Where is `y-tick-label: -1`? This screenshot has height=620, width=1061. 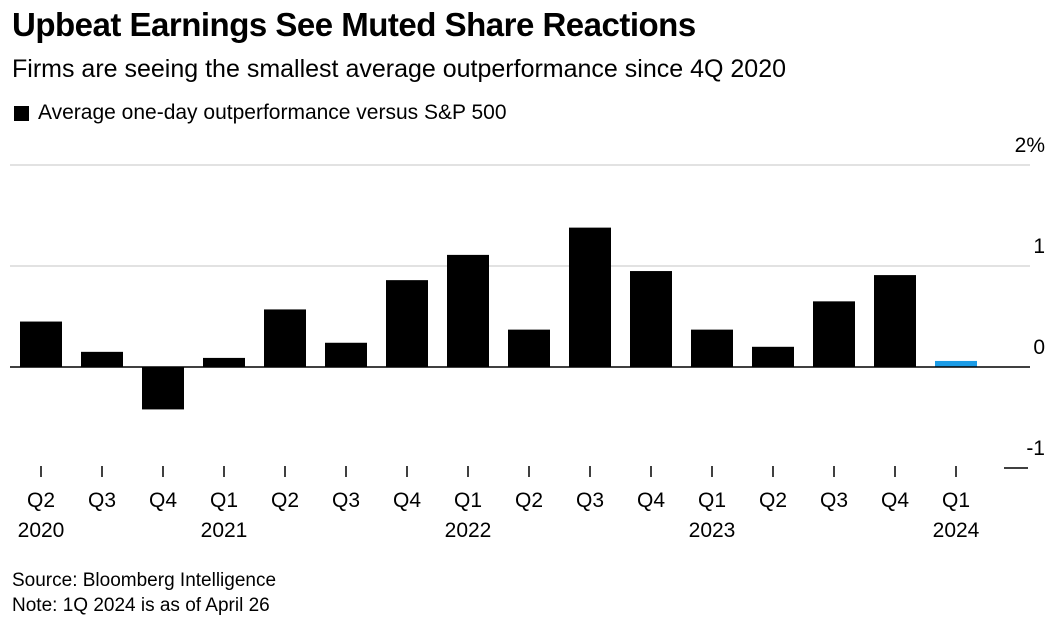
y-tick-label: -1 is located at coordinates (1035, 448).